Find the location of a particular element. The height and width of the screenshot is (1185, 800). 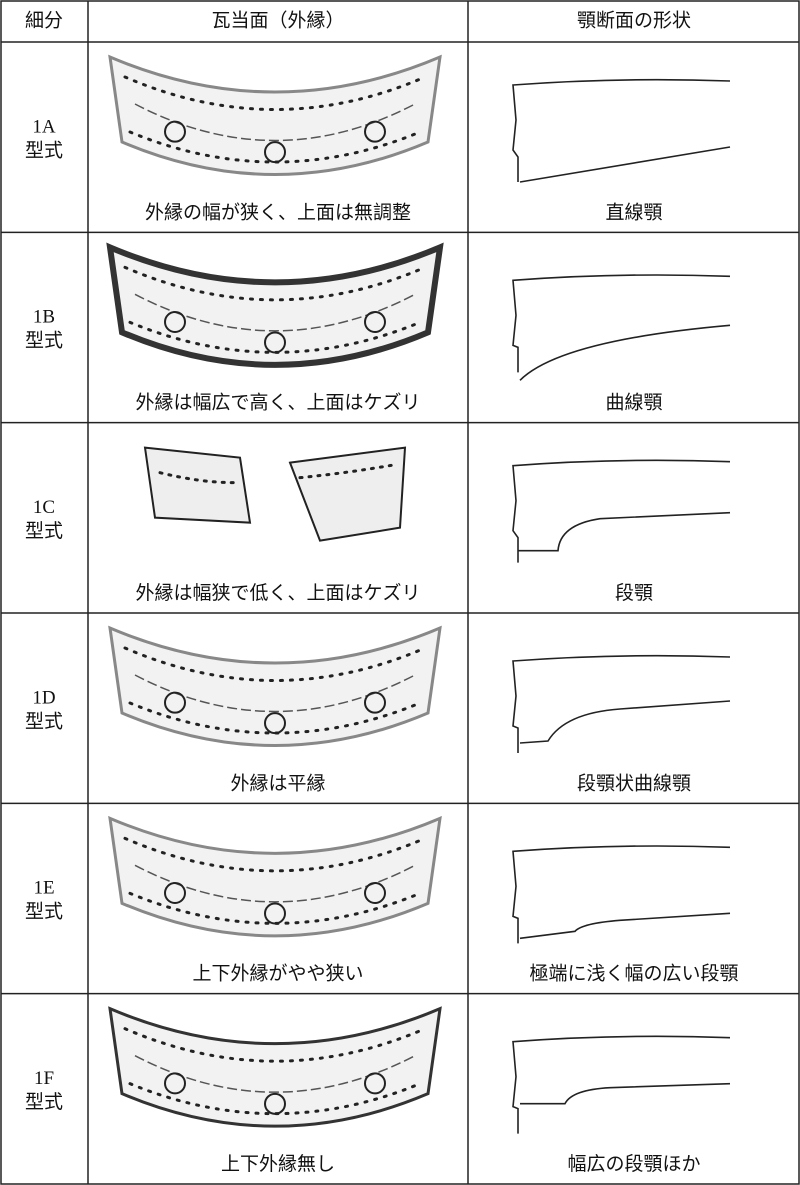

section-caption: 極端に浅く幅の広い段顎 is located at coordinates (633, 974).